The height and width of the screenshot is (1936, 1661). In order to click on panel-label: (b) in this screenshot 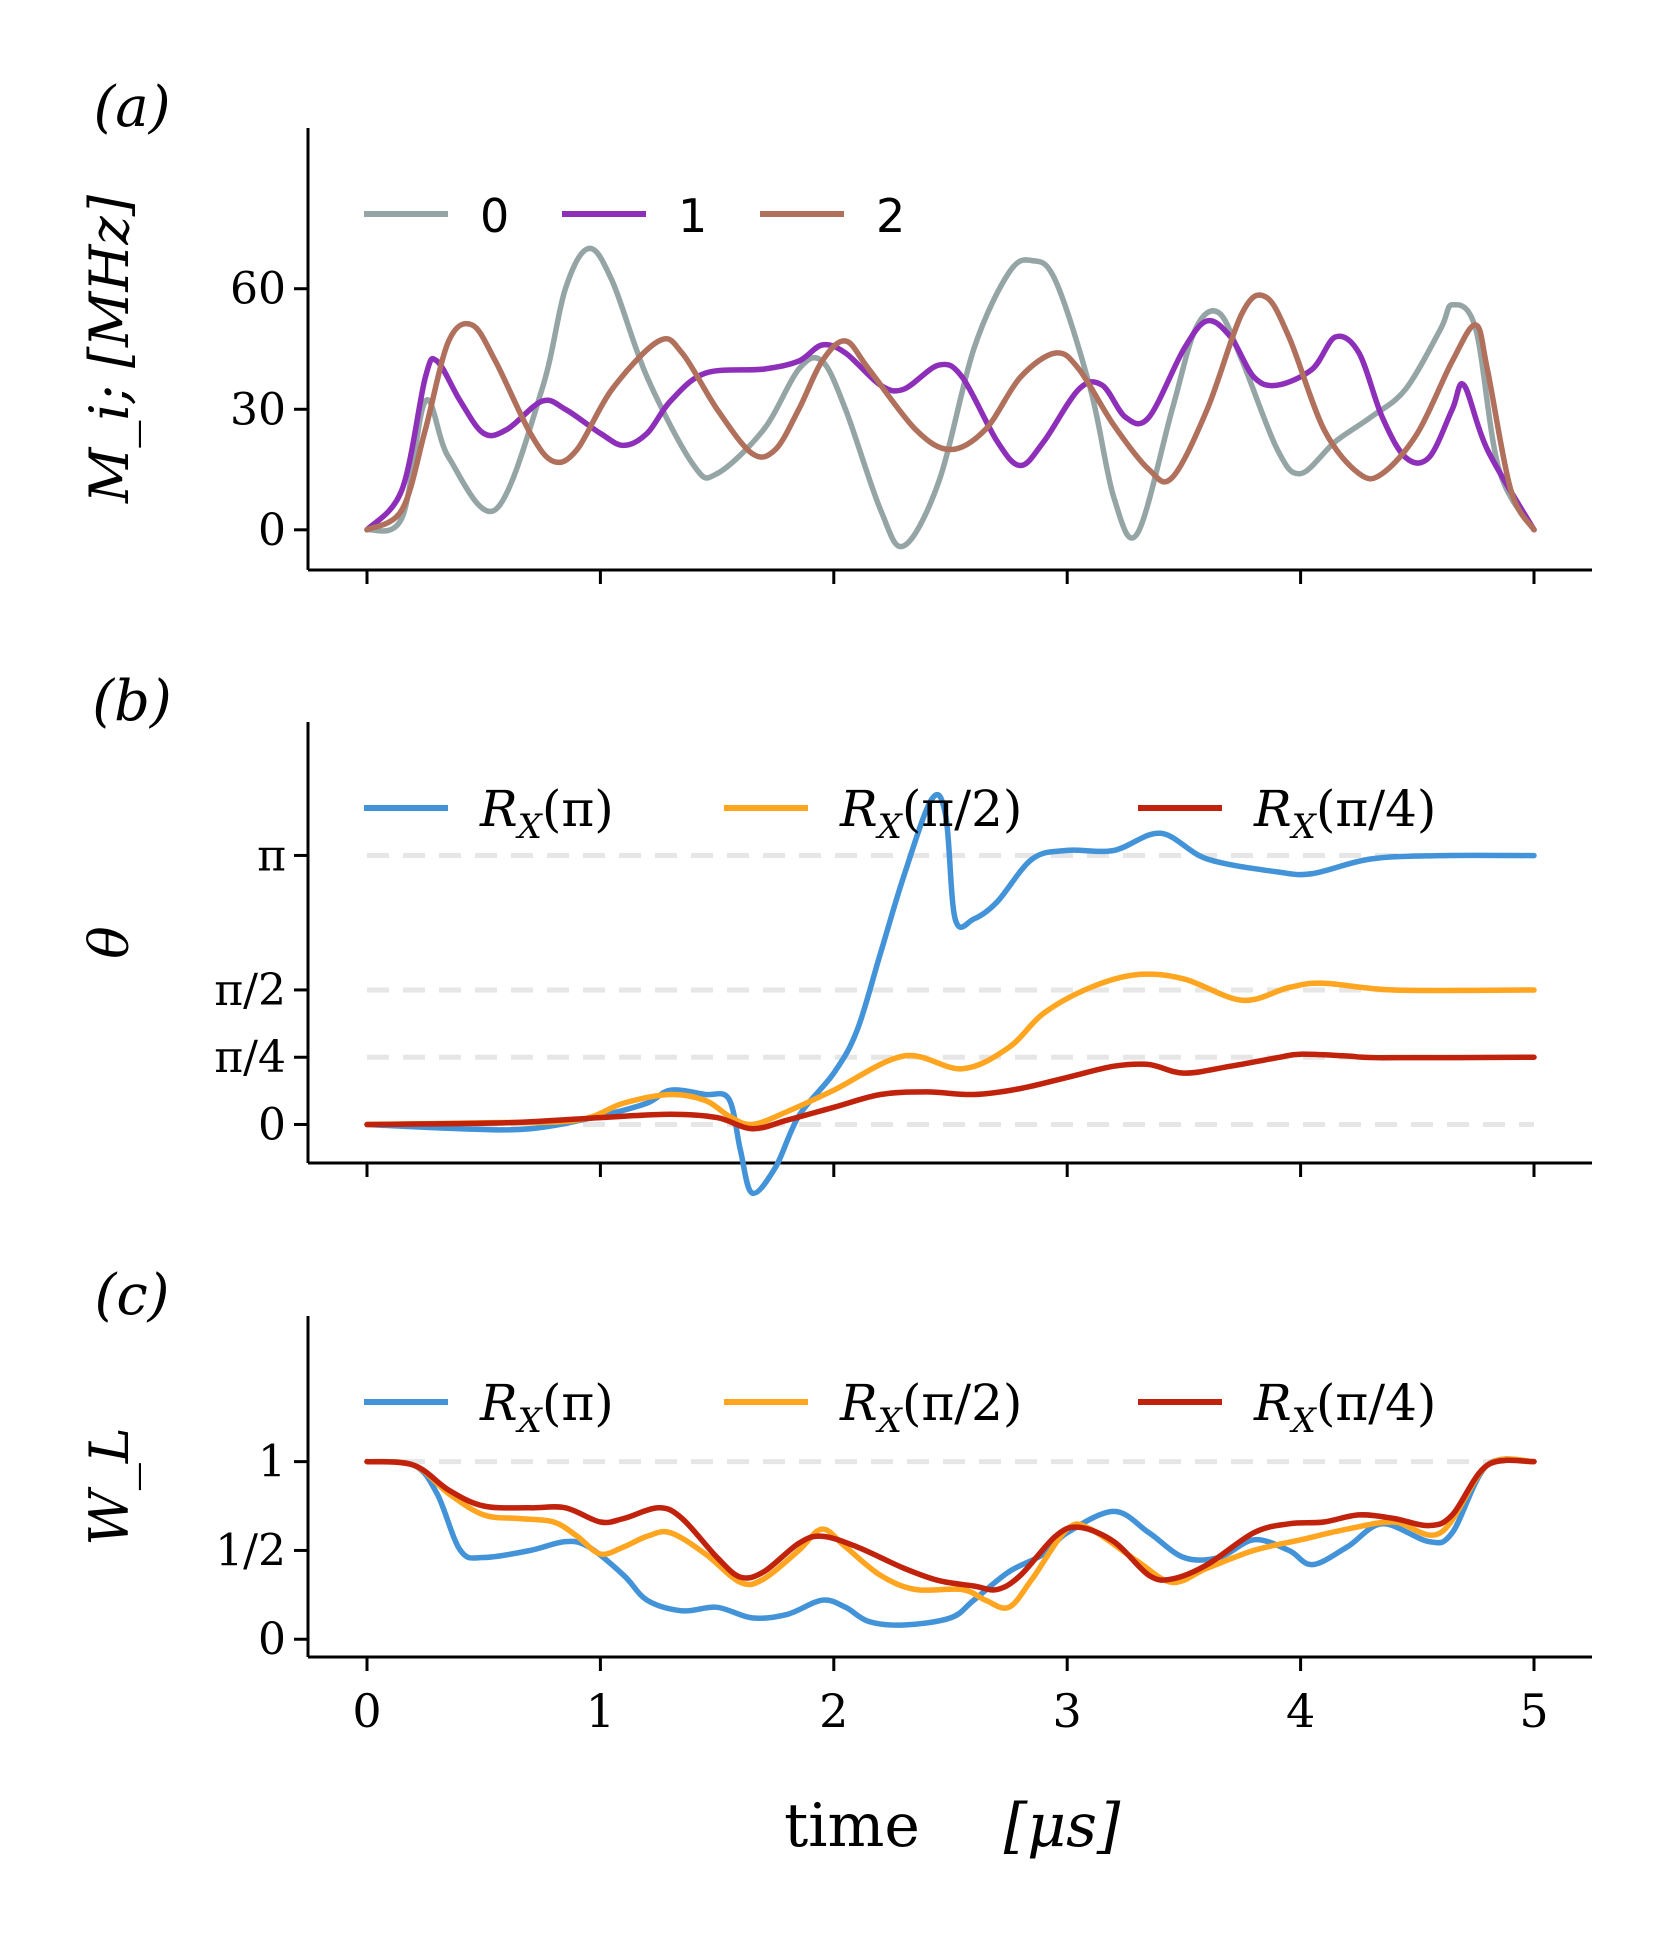, I will do `click(132, 701)`.